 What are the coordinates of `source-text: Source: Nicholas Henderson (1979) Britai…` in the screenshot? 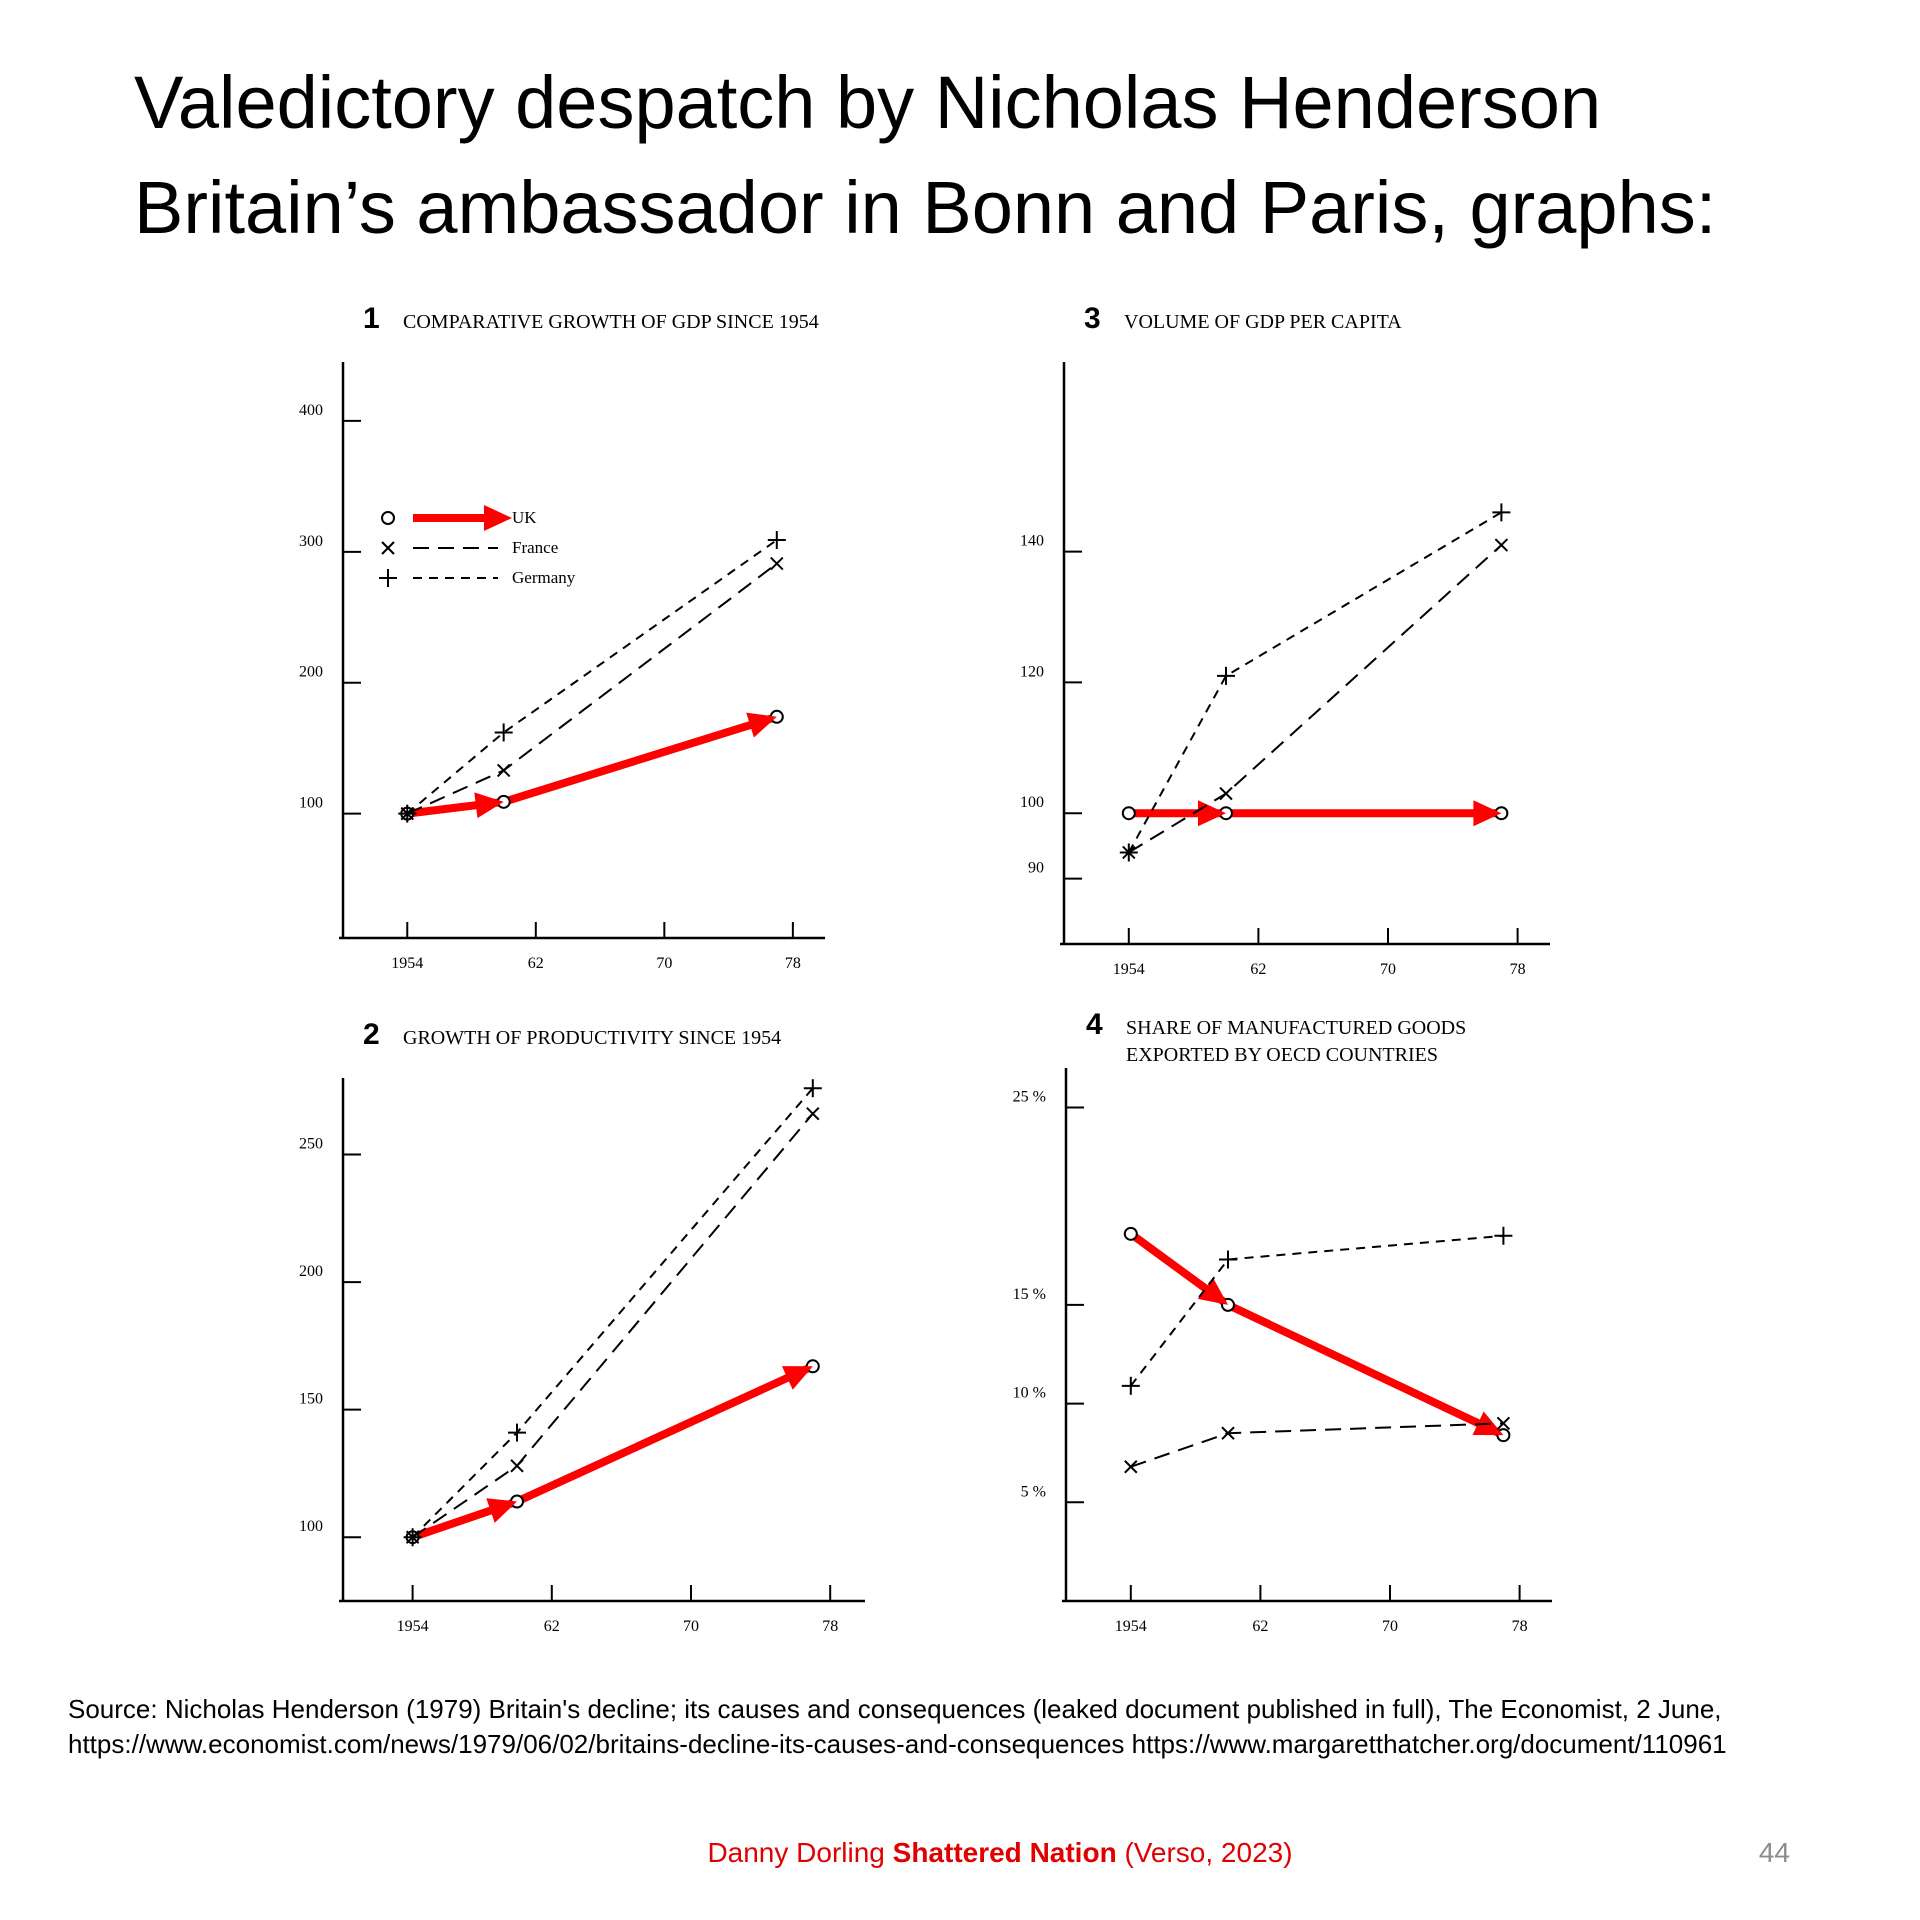 It's located at (895, 1709).